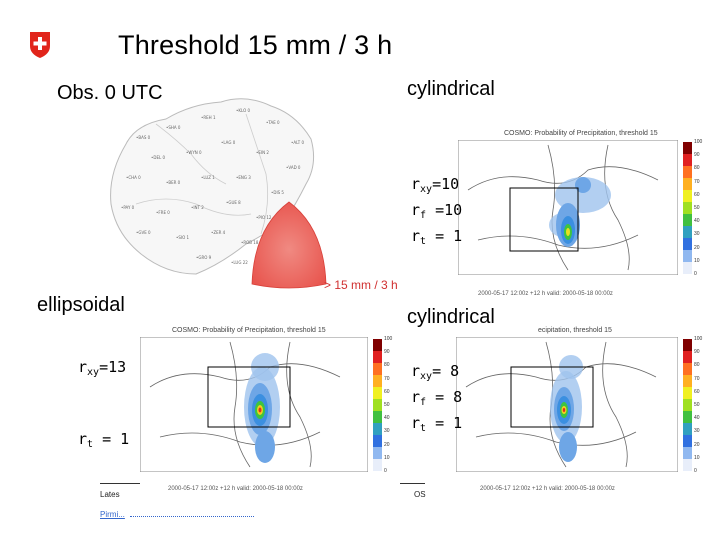  I want to click on footer-text-left: Lates, so click(110, 494).